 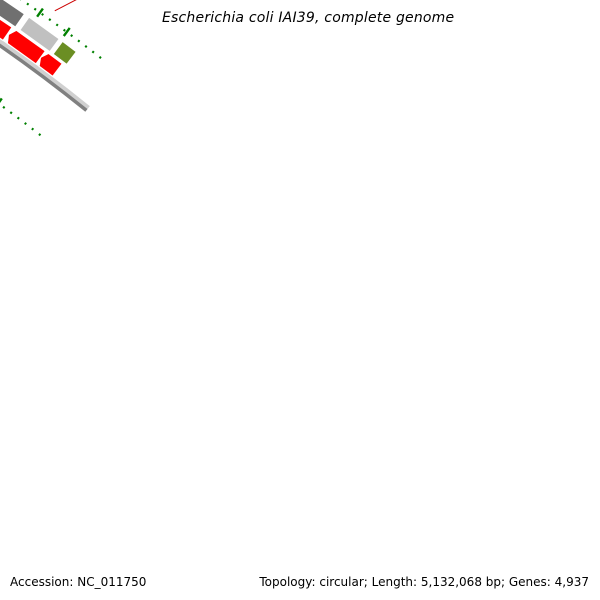 What do you see at coordinates (78, 582) in the screenshot?
I see `accession-text: Accession: NC_011750` at bounding box center [78, 582].